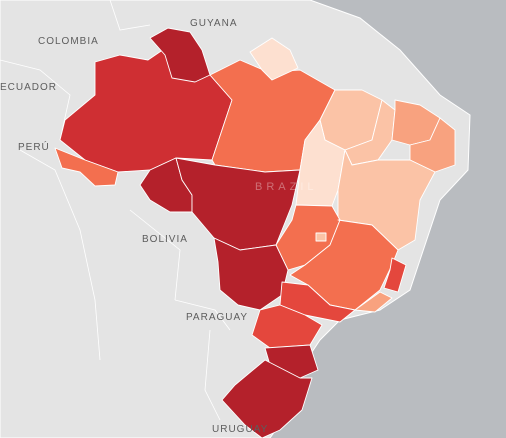 Image resolution: width=506 pixels, height=438 pixels. Describe the element at coordinates (287, 326) in the screenshot. I see `state-parana` at that location.